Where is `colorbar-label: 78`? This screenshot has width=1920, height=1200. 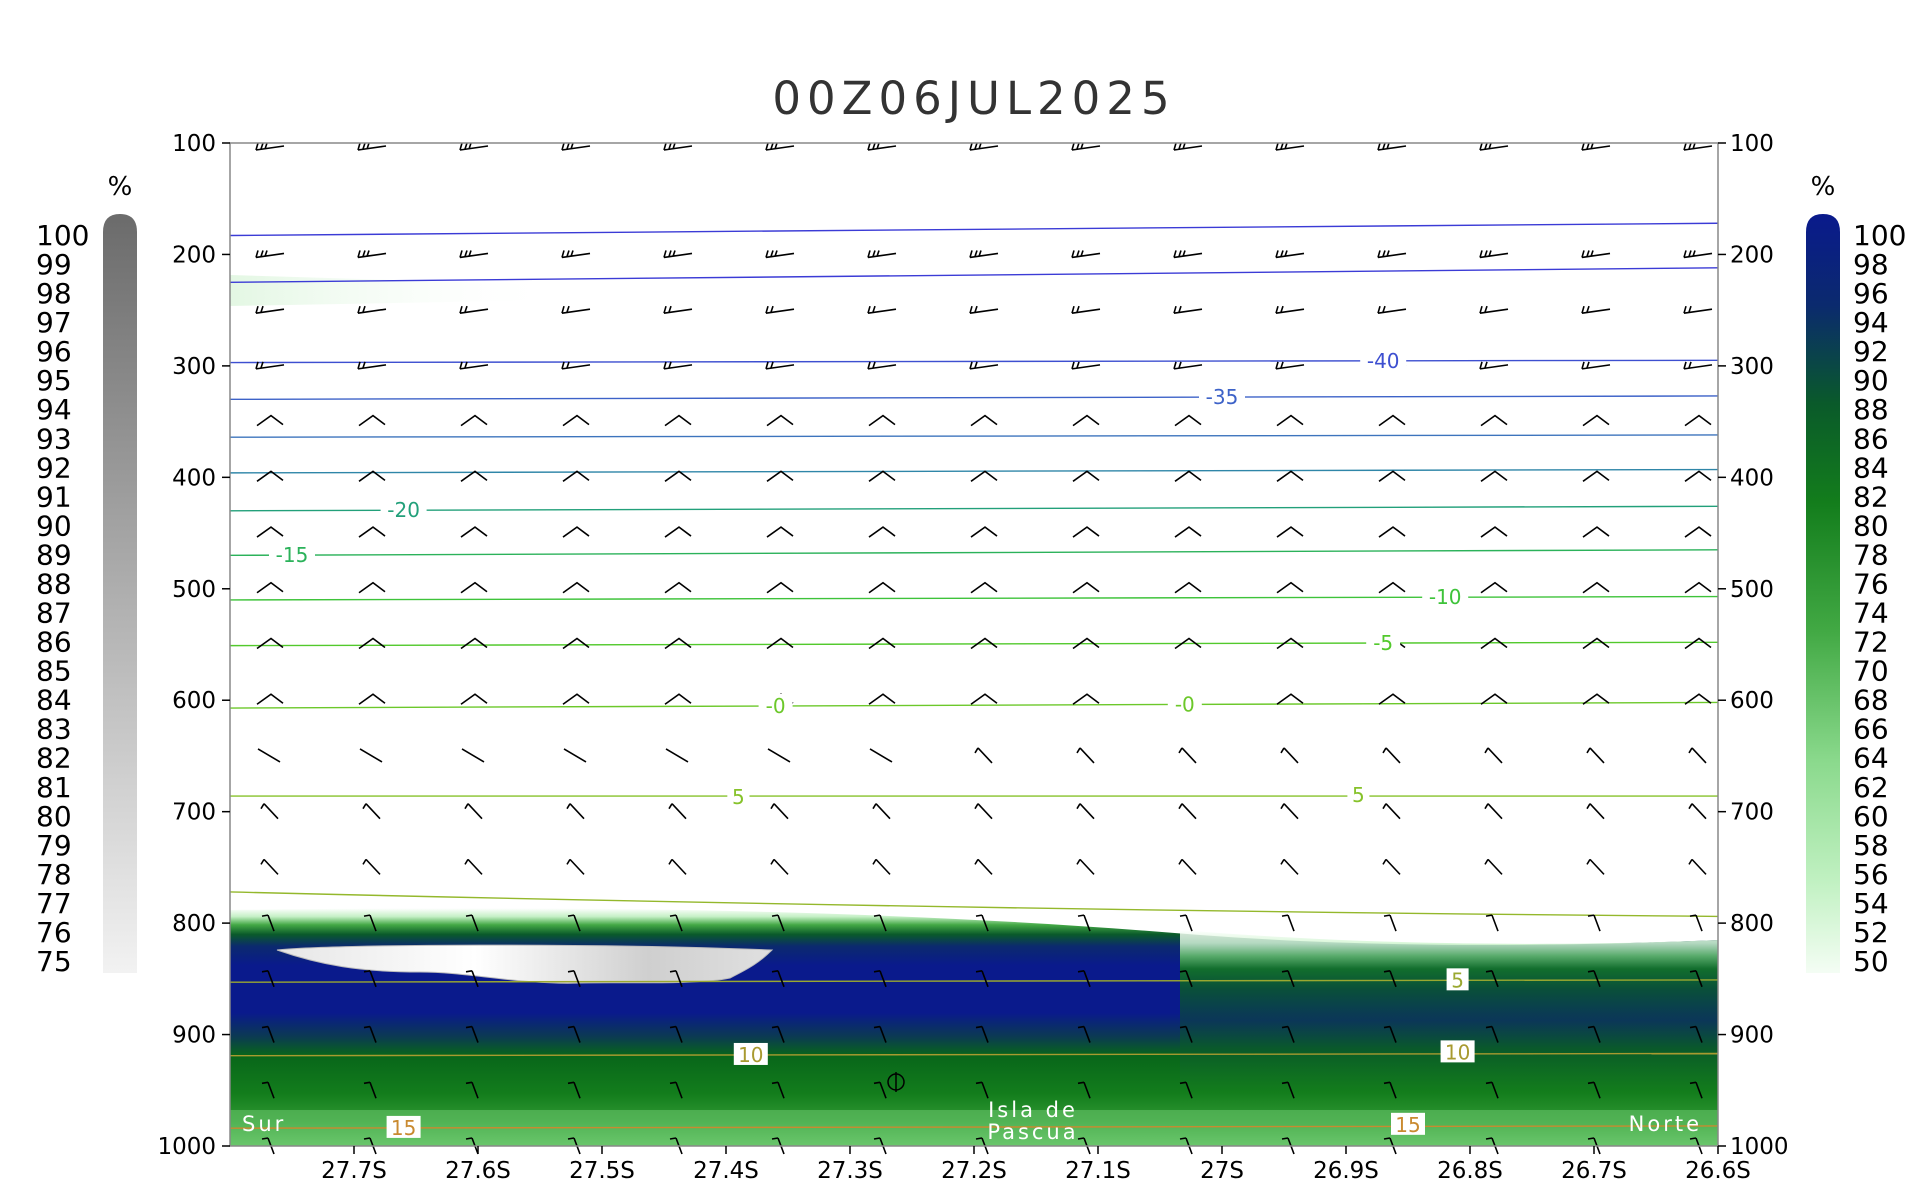
colorbar-label: 78 is located at coordinates (54, 874).